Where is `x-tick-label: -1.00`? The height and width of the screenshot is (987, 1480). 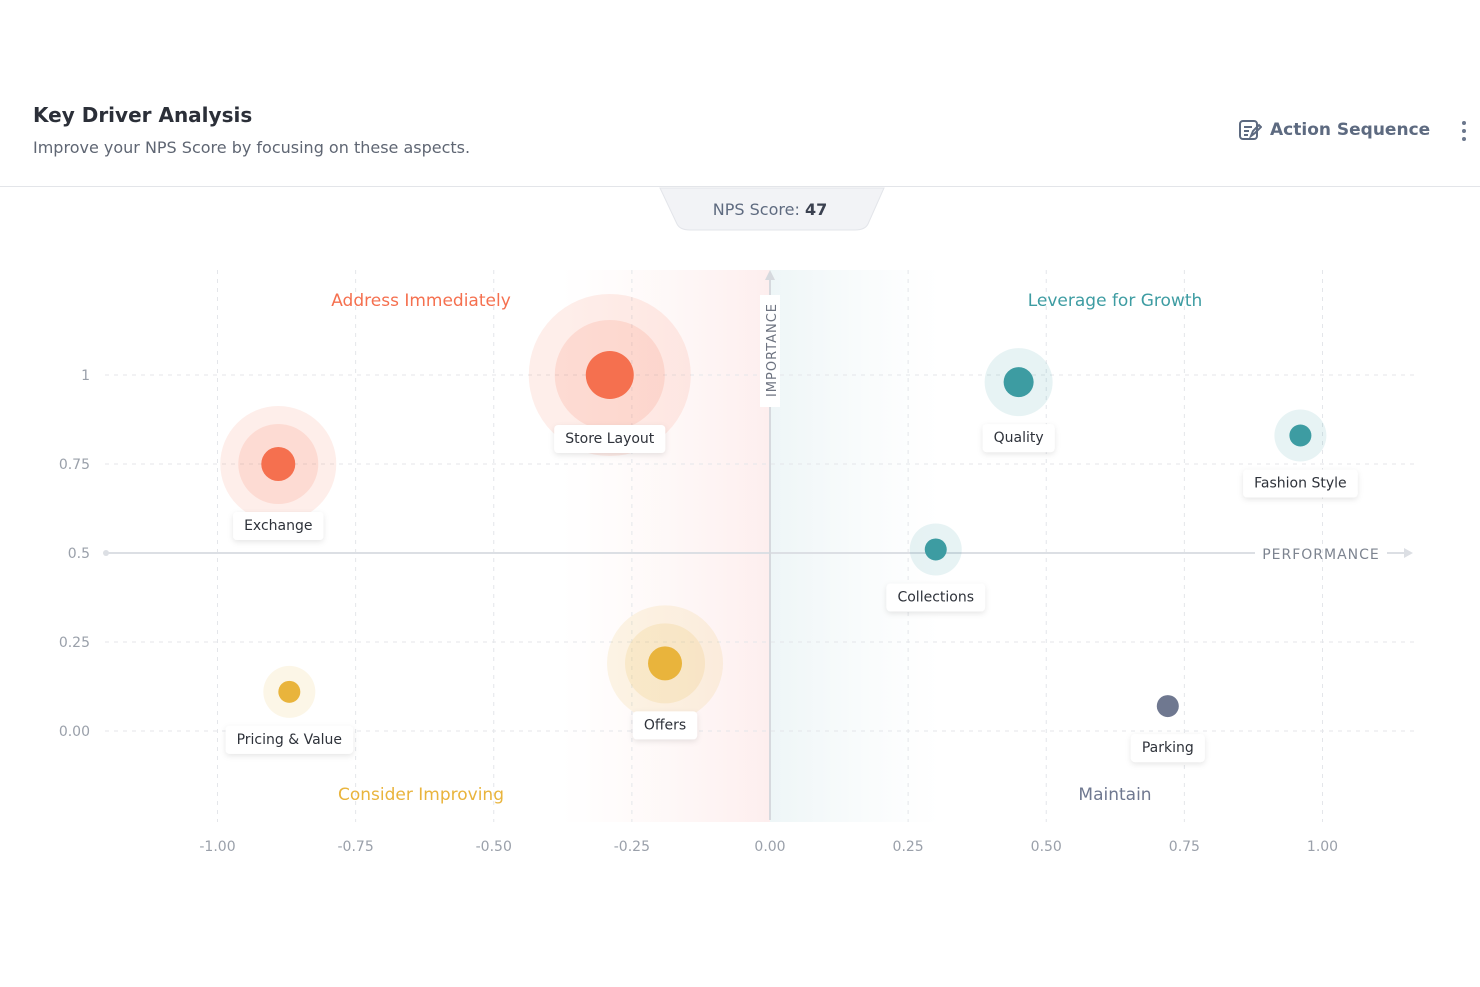 x-tick-label: -1.00 is located at coordinates (217, 847).